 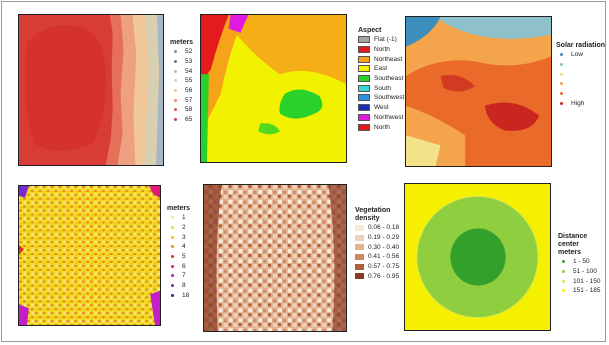 I want to click on depth-legend-item: 18, so click(x=178, y=296).